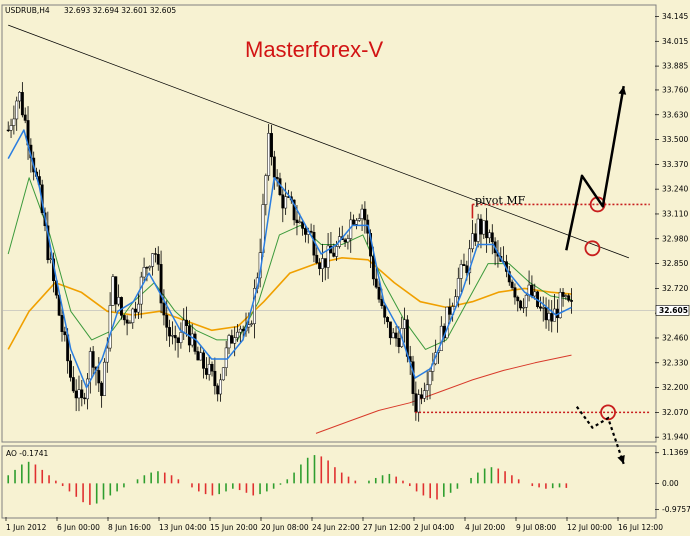  Describe the element at coordinates (443, 394) in the screenshot. I see `ma-red-path` at that location.